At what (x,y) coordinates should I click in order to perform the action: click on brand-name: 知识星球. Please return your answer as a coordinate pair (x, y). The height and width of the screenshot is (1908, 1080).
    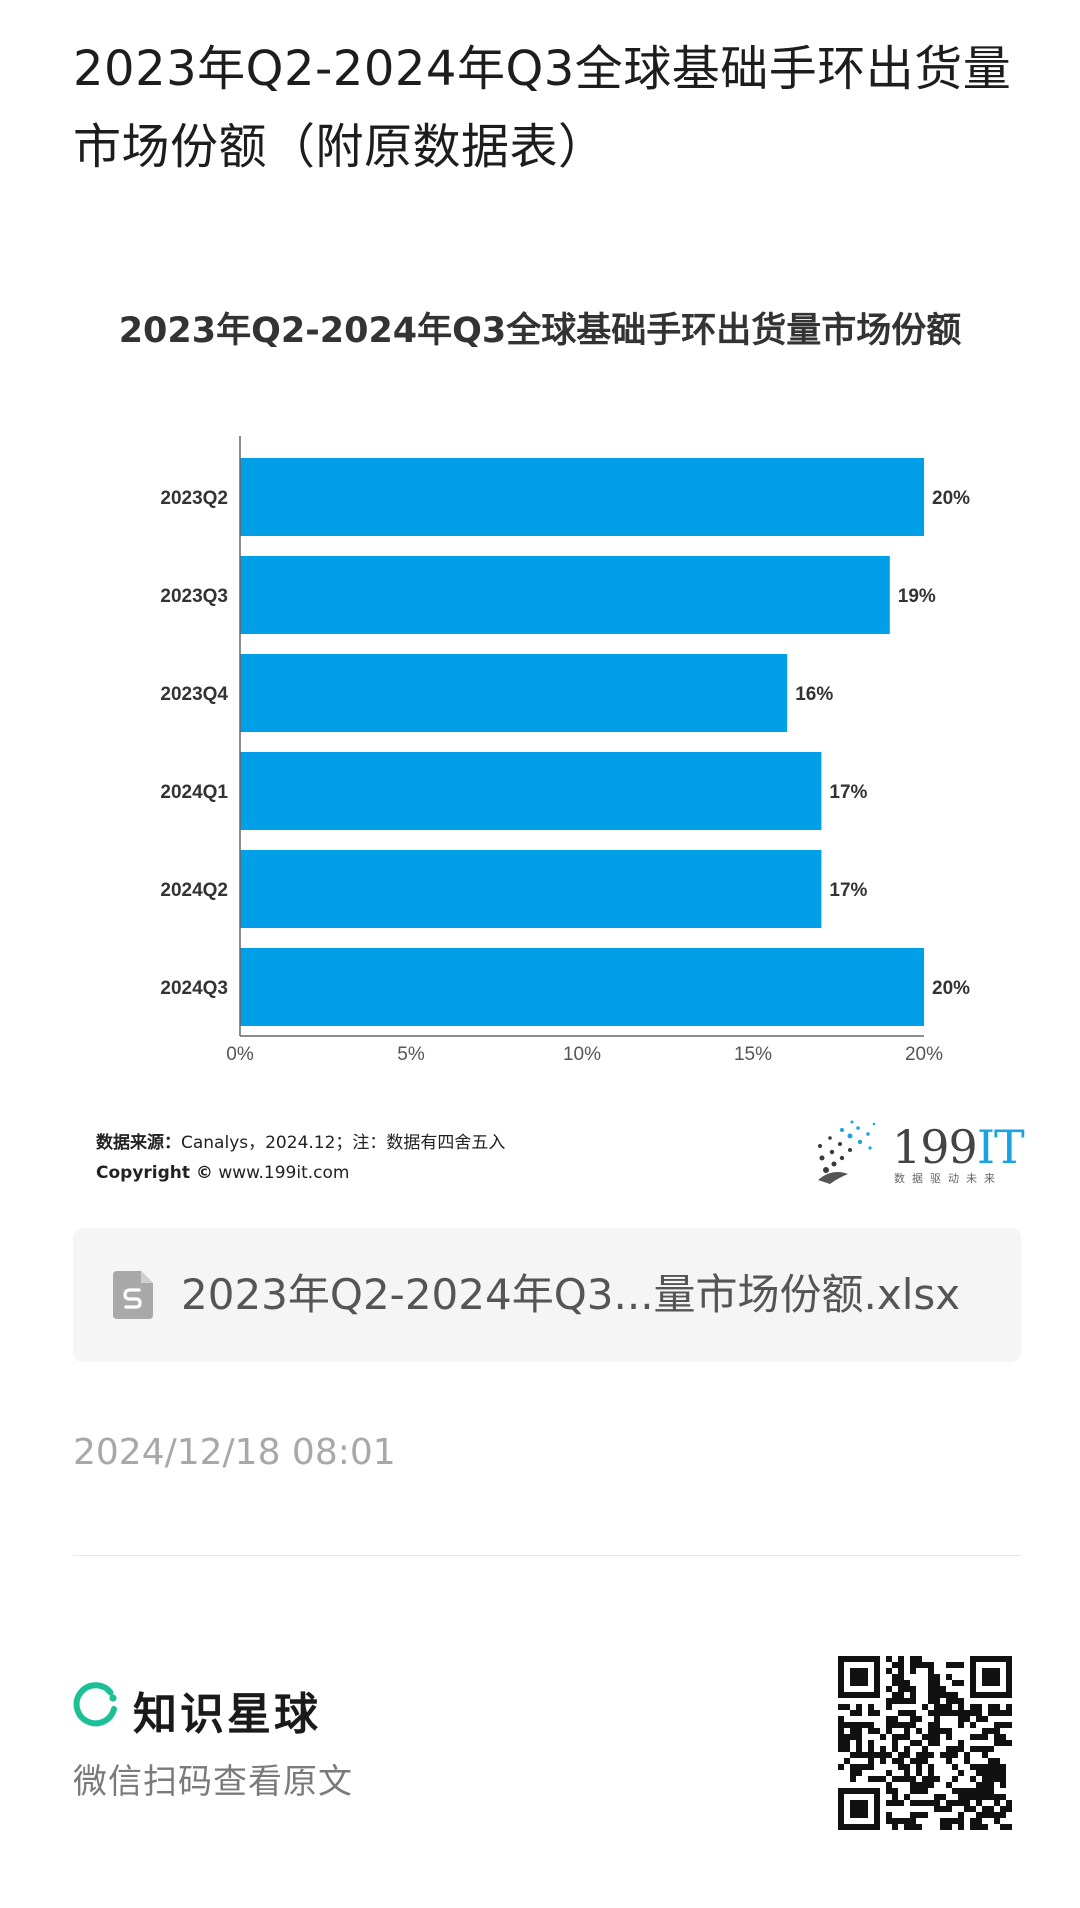
    Looking at the image, I should click on (227, 1714).